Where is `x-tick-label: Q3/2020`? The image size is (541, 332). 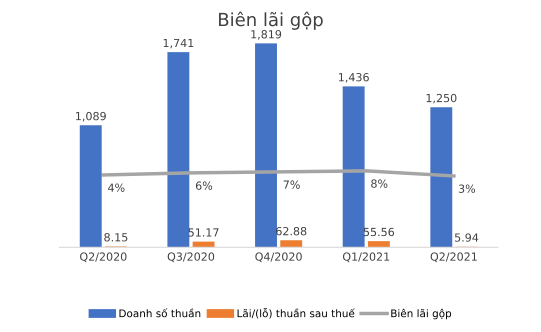
x-tick-label: Q3/2020 is located at coordinates (191, 257).